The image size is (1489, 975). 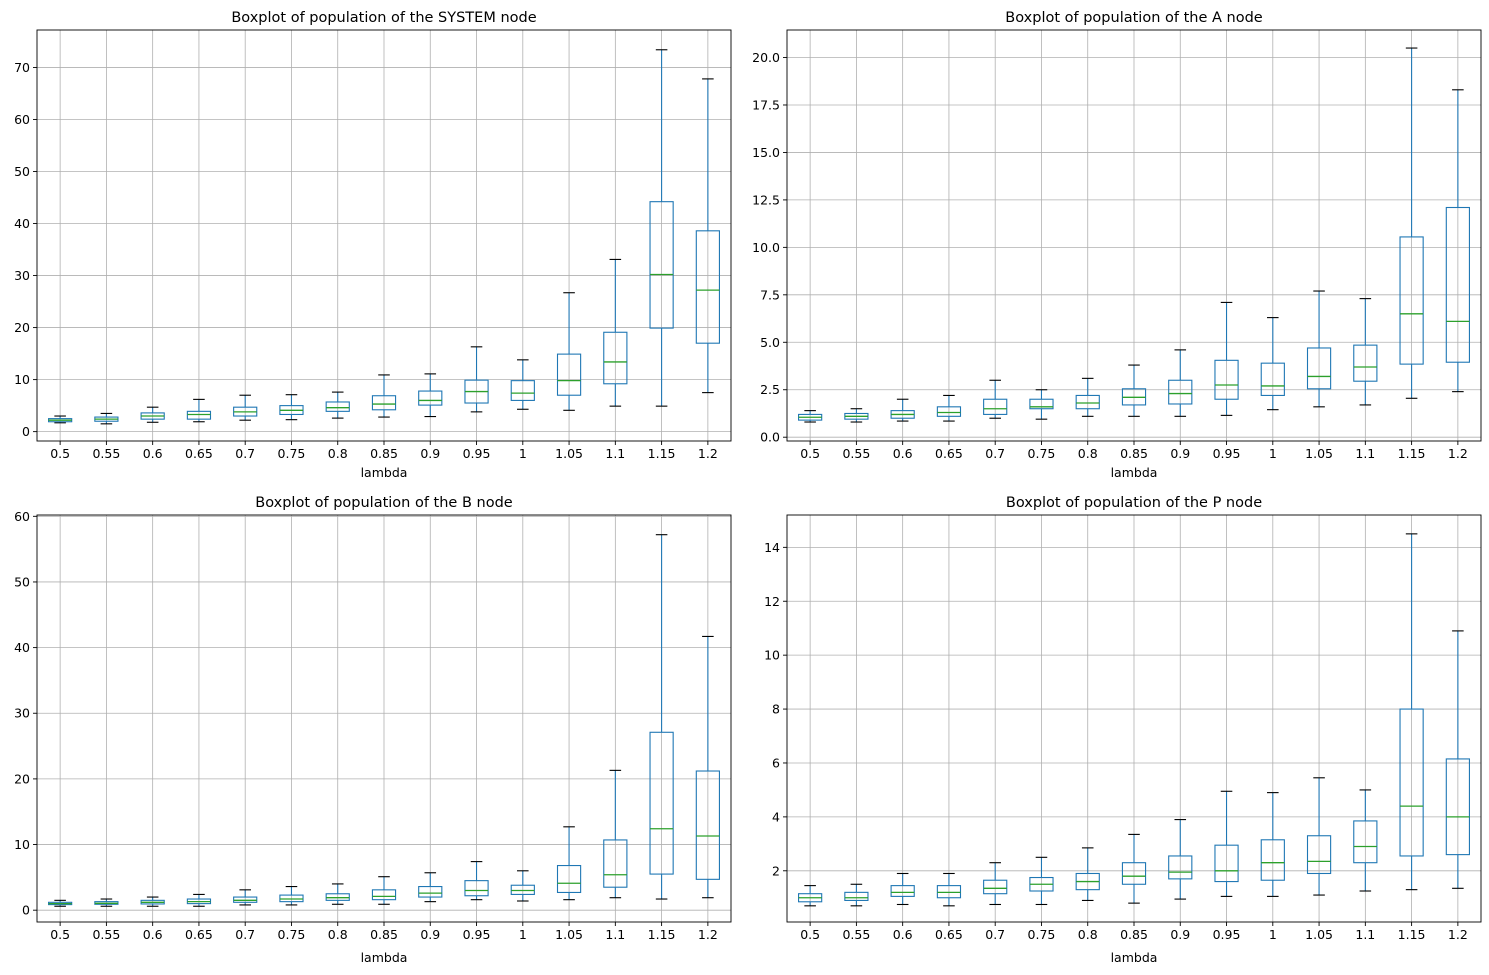 I want to click on y-tick-label: 60, so click(x=22, y=516).